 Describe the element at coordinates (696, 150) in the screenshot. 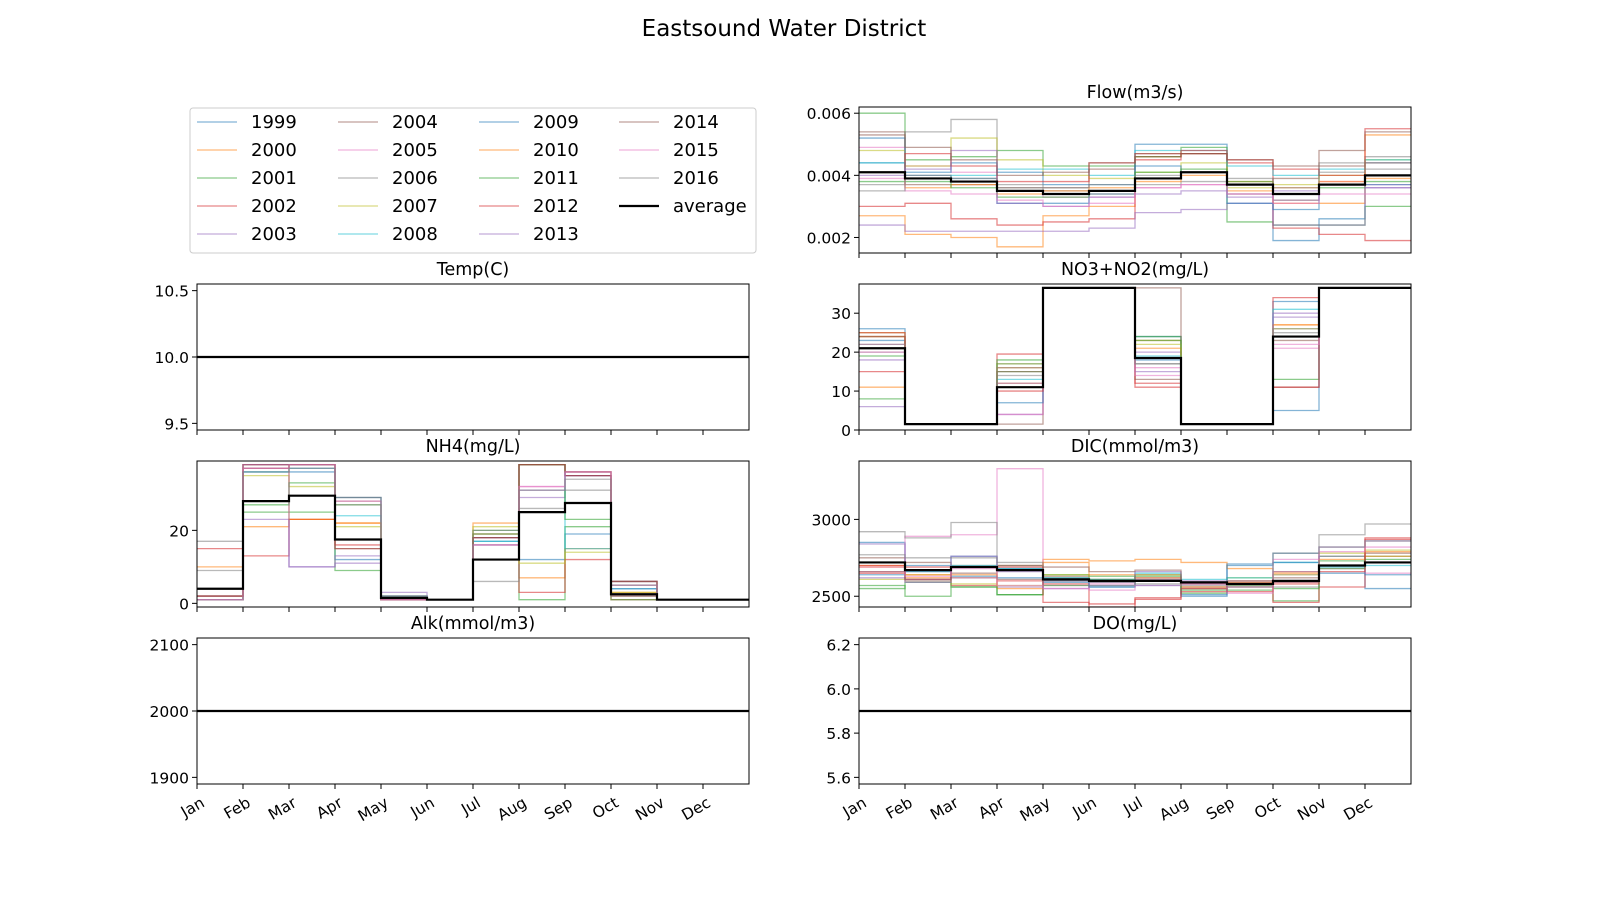

I see `legend-label-2015: 2015` at that location.